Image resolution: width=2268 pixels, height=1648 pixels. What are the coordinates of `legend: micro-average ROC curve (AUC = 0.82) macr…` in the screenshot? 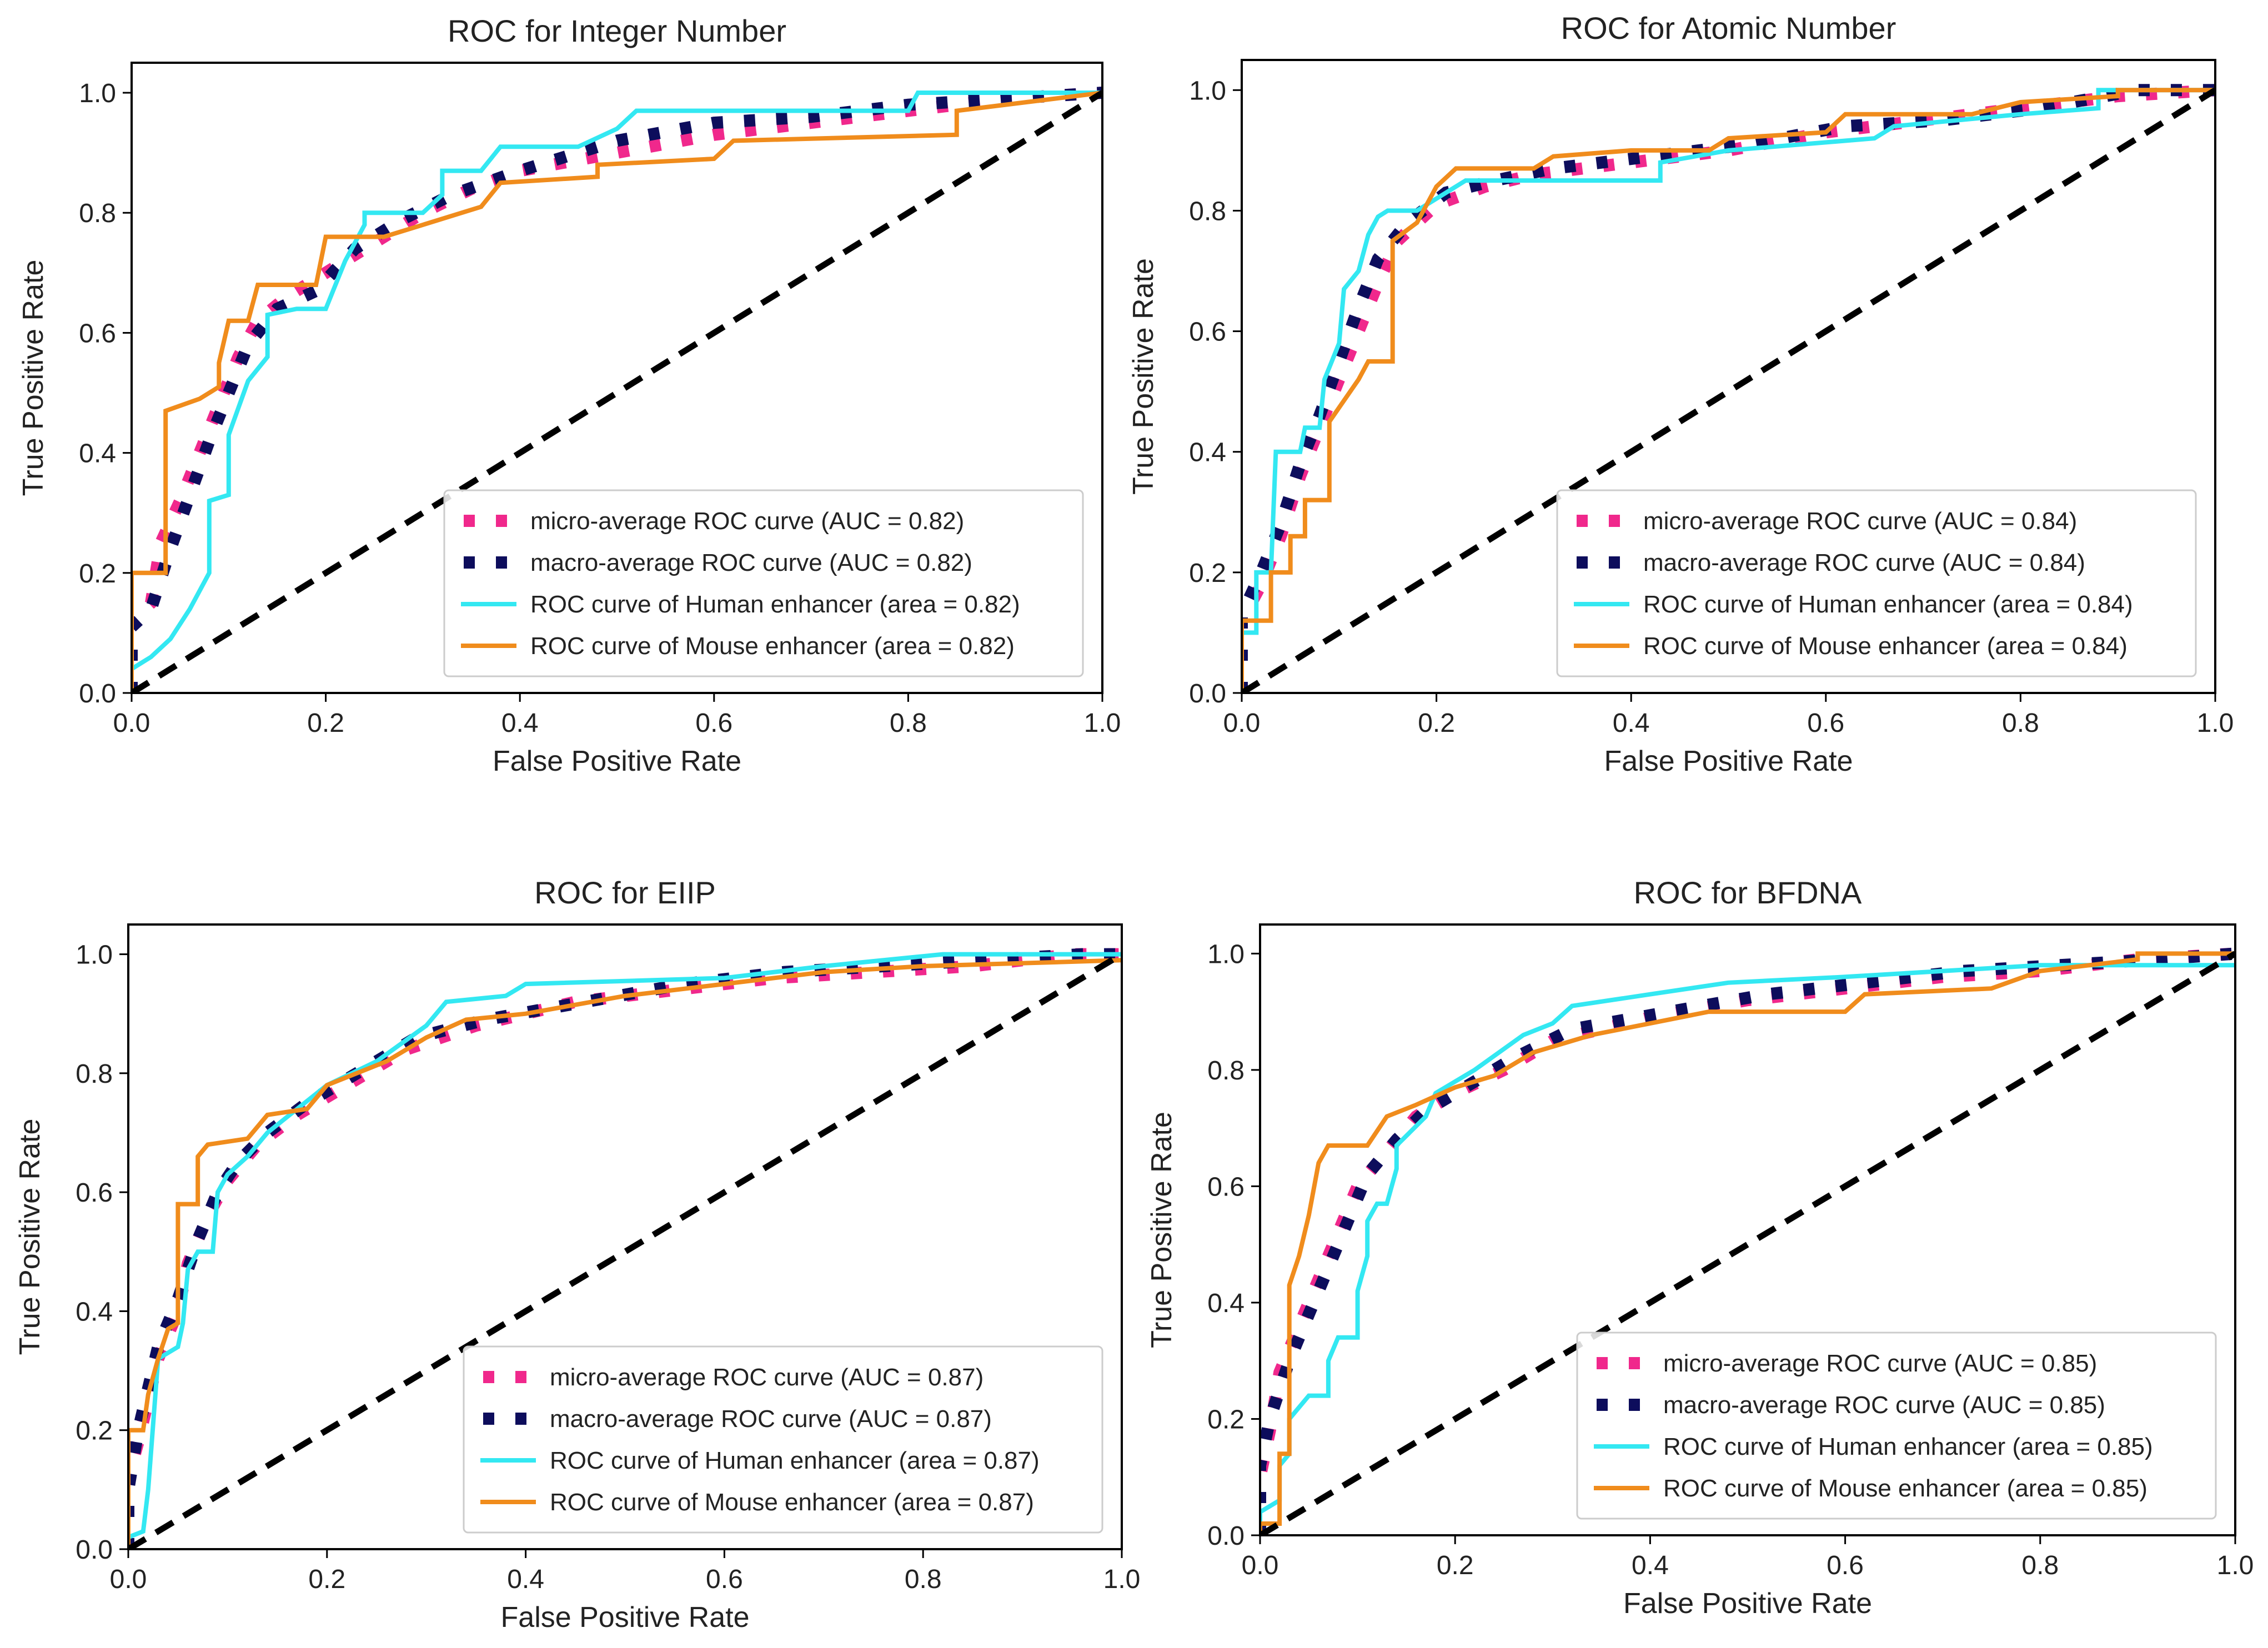 It's located at (764, 583).